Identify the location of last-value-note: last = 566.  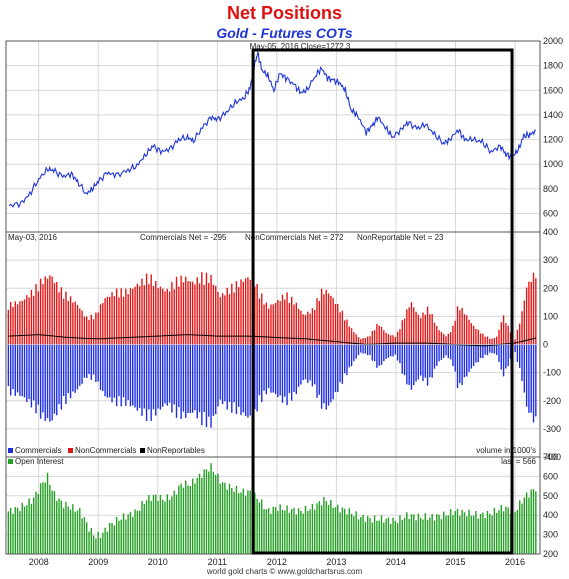
(518, 461).